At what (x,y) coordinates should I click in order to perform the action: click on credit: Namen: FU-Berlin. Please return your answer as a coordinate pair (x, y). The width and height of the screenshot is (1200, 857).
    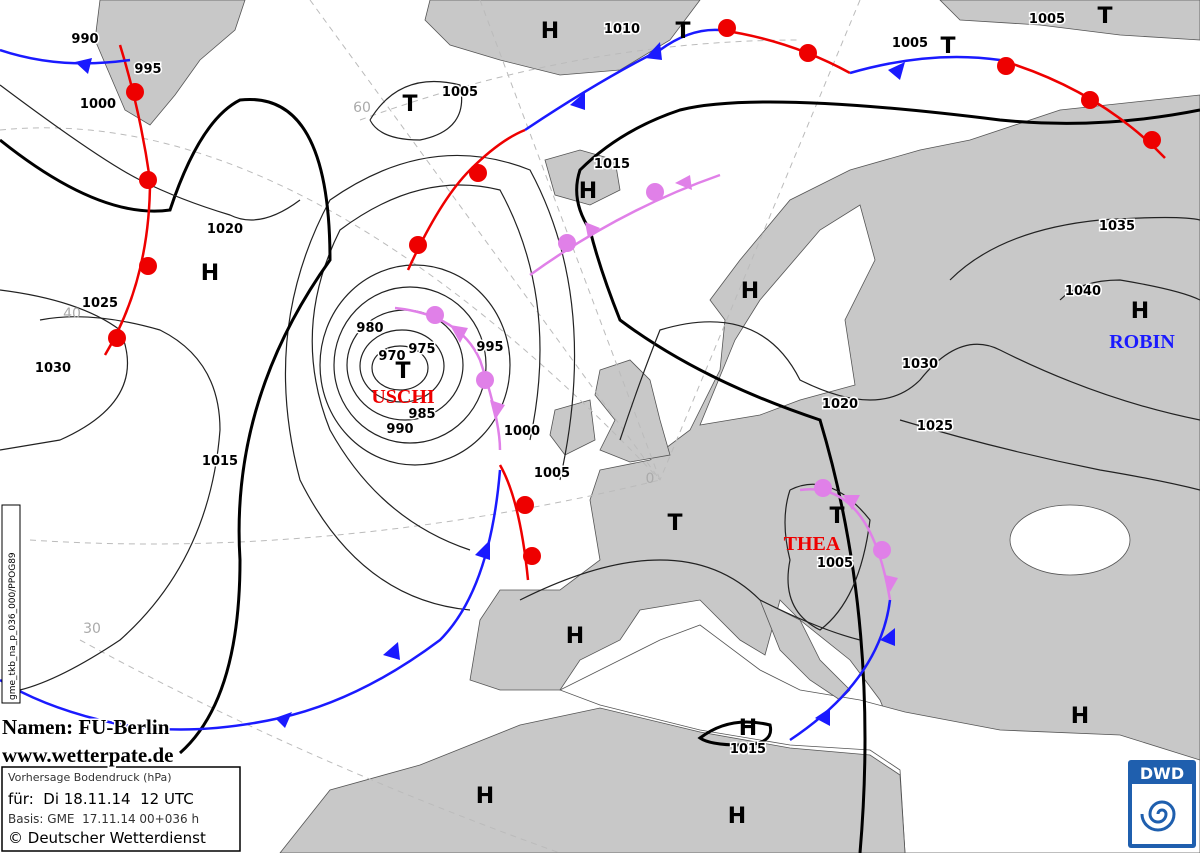
    Looking at the image, I should click on (86, 727).